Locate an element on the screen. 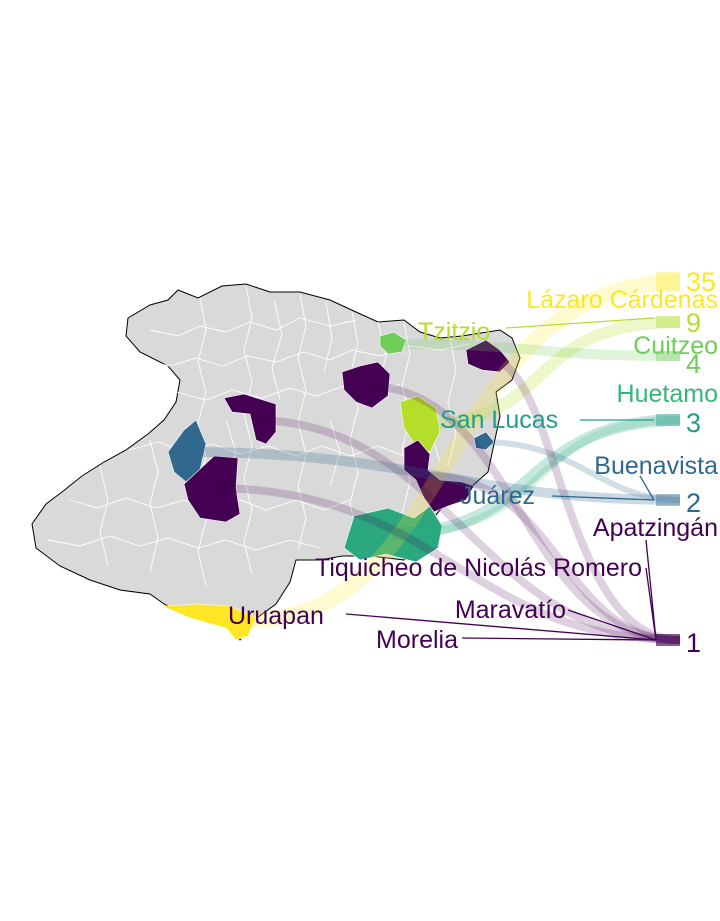 The image size is (720, 921). municipio-uruapan is located at coordinates (250, 419).